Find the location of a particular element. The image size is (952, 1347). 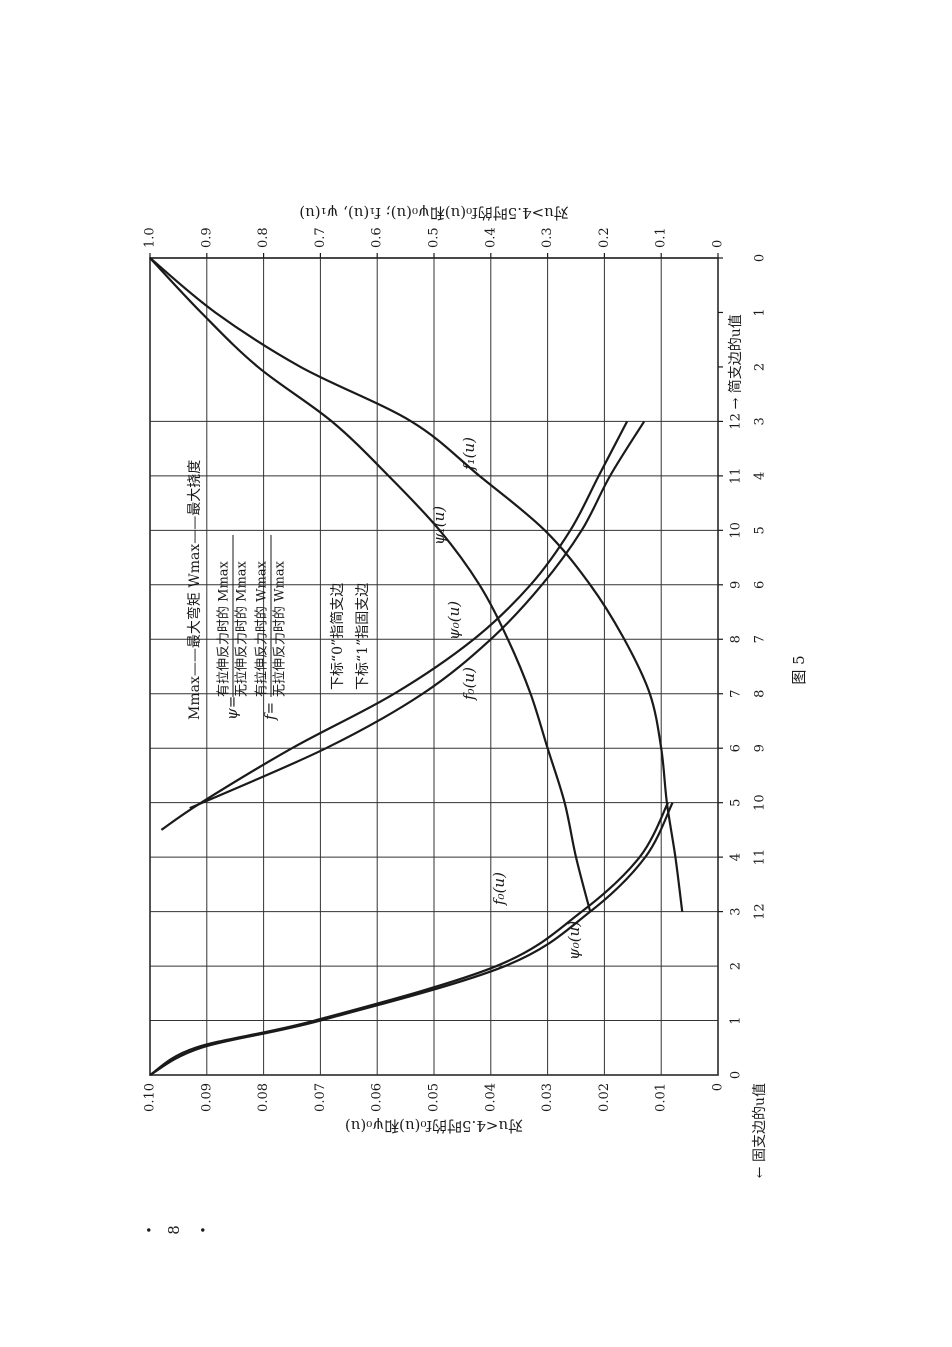

y-tick-label: 0.09 is located at coordinates (206, 1097).